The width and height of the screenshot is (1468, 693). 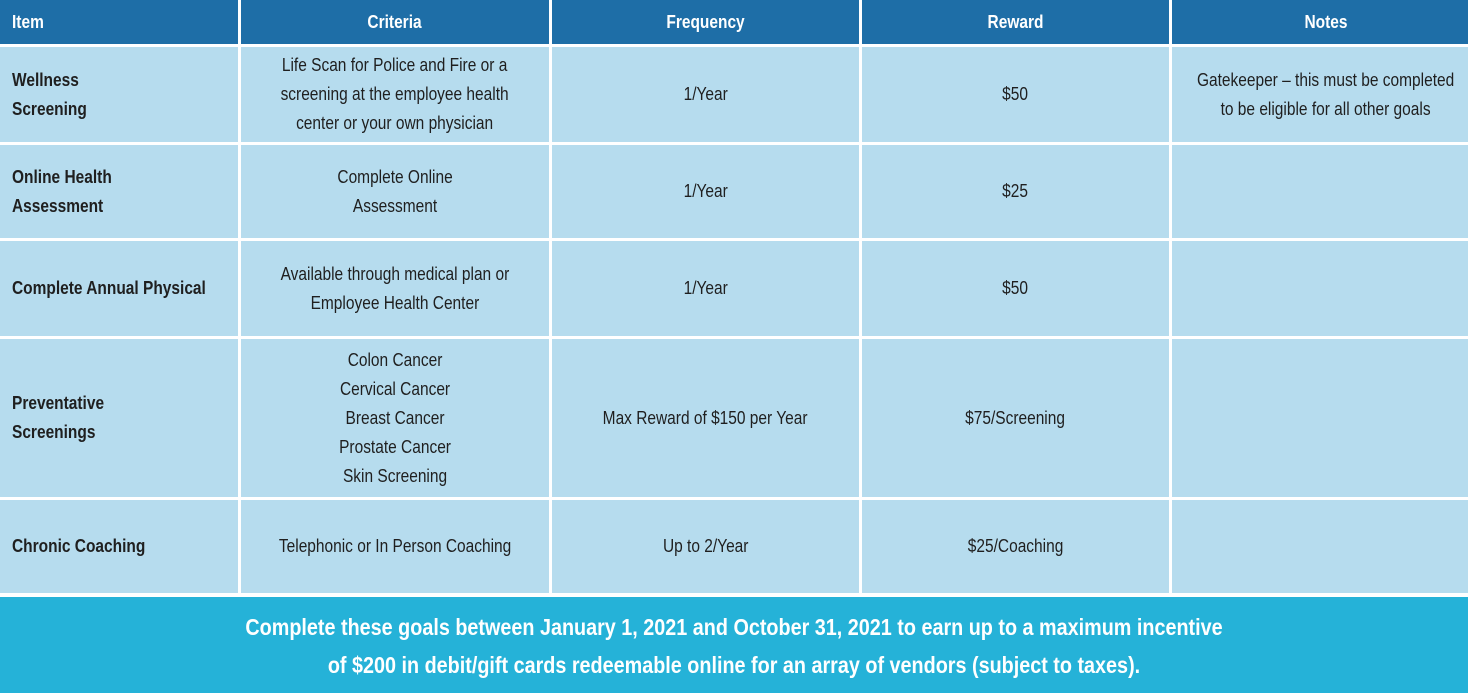 What do you see at coordinates (119, 94) in the screenshot?
I see `row-wellness-item: Wellness Screening` at bounding box center [119, 94].